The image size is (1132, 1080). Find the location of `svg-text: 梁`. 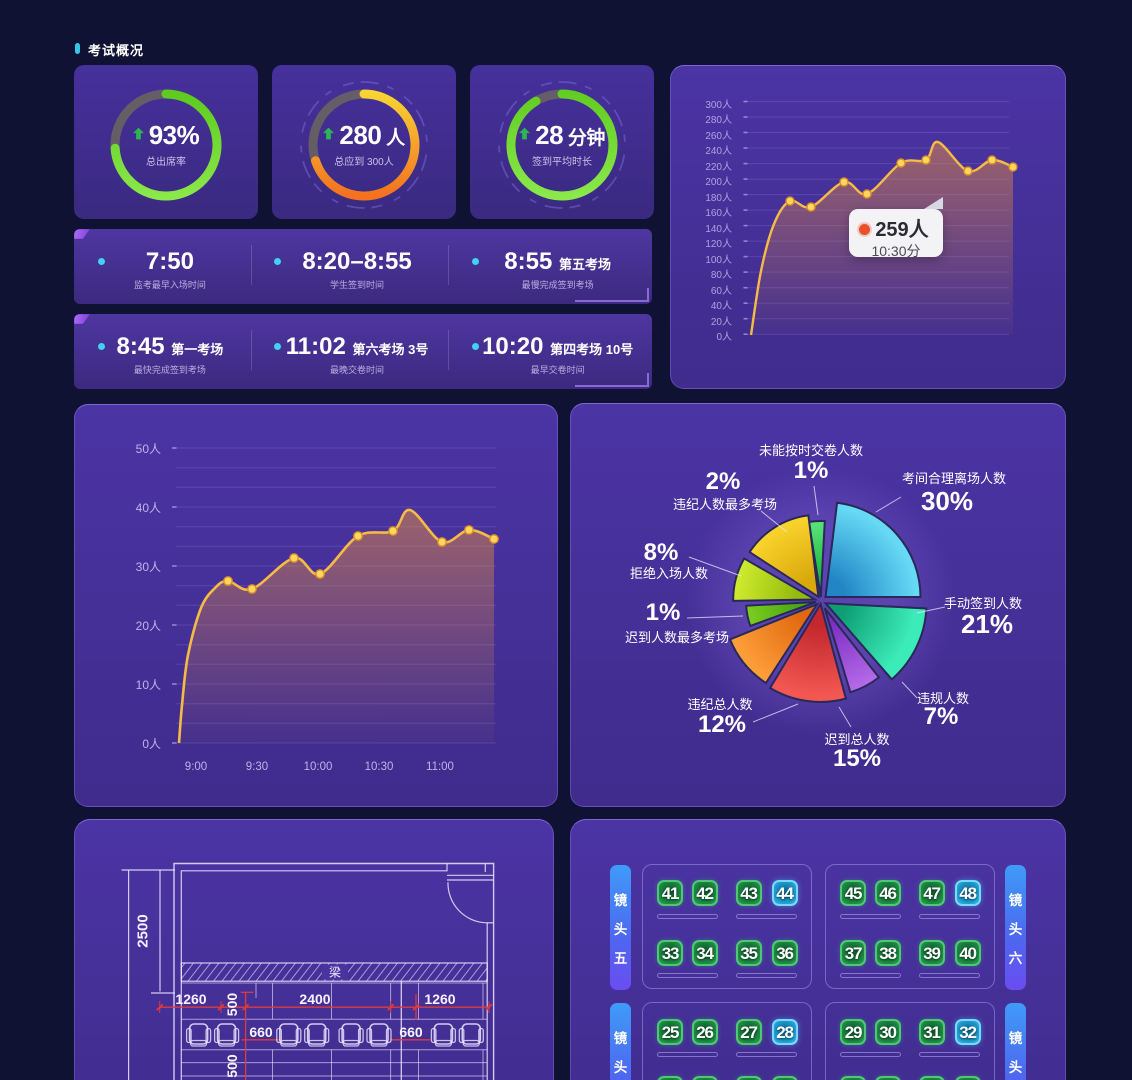

svg-text: 梁 is located at coordinates (335, 972).